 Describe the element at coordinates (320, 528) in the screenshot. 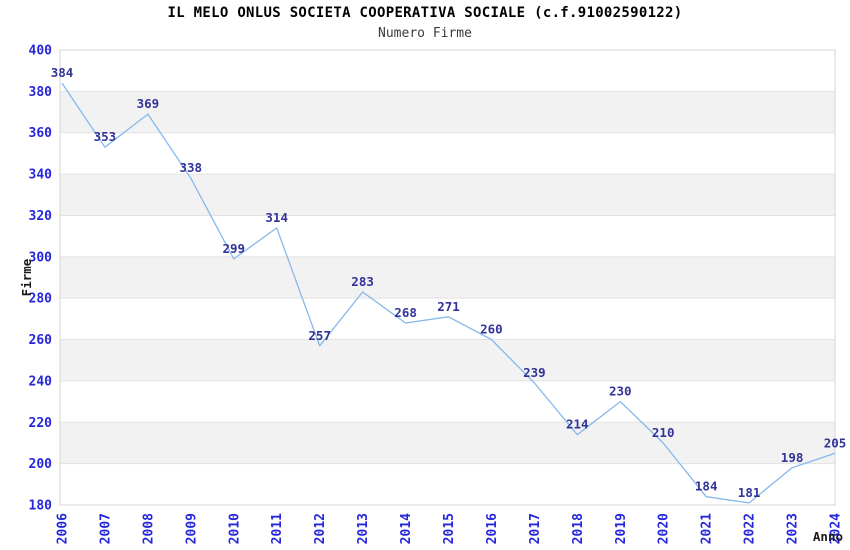

I see `x-tick-label: 2012` at that location.